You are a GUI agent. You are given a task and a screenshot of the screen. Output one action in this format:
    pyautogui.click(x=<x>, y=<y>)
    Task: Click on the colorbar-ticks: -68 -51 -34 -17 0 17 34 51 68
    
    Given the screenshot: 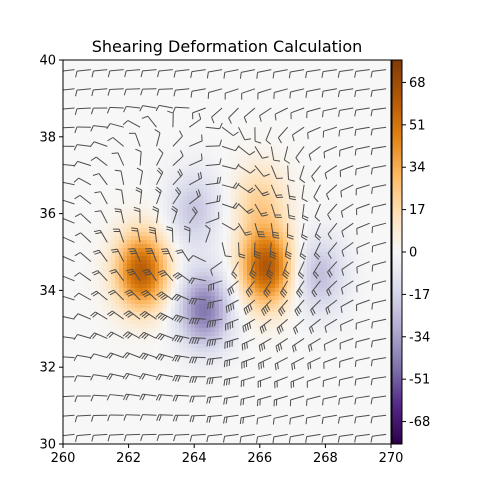 What is the action you would take?
    pyautogui.click(x=416, y=253)
    